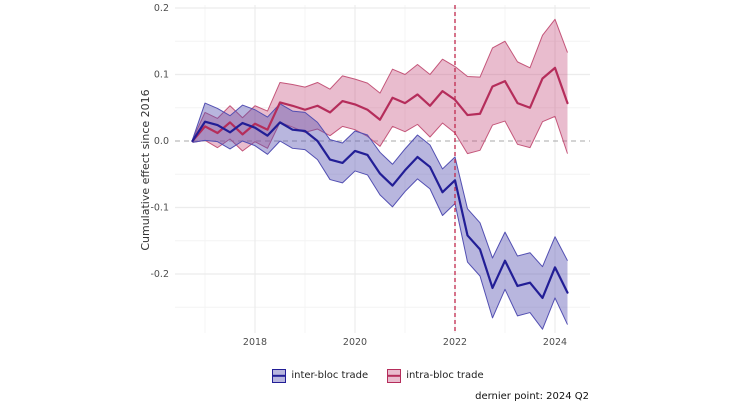 This screenshot has height=410, width=730. Describe the element at coordinates (161, 75) in the screenshot. I see `y-tick-label: 0.1` at that location.